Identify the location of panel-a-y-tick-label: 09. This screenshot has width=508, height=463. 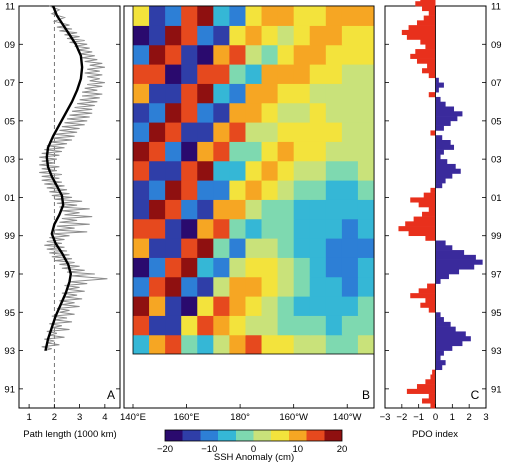
(9, 45).